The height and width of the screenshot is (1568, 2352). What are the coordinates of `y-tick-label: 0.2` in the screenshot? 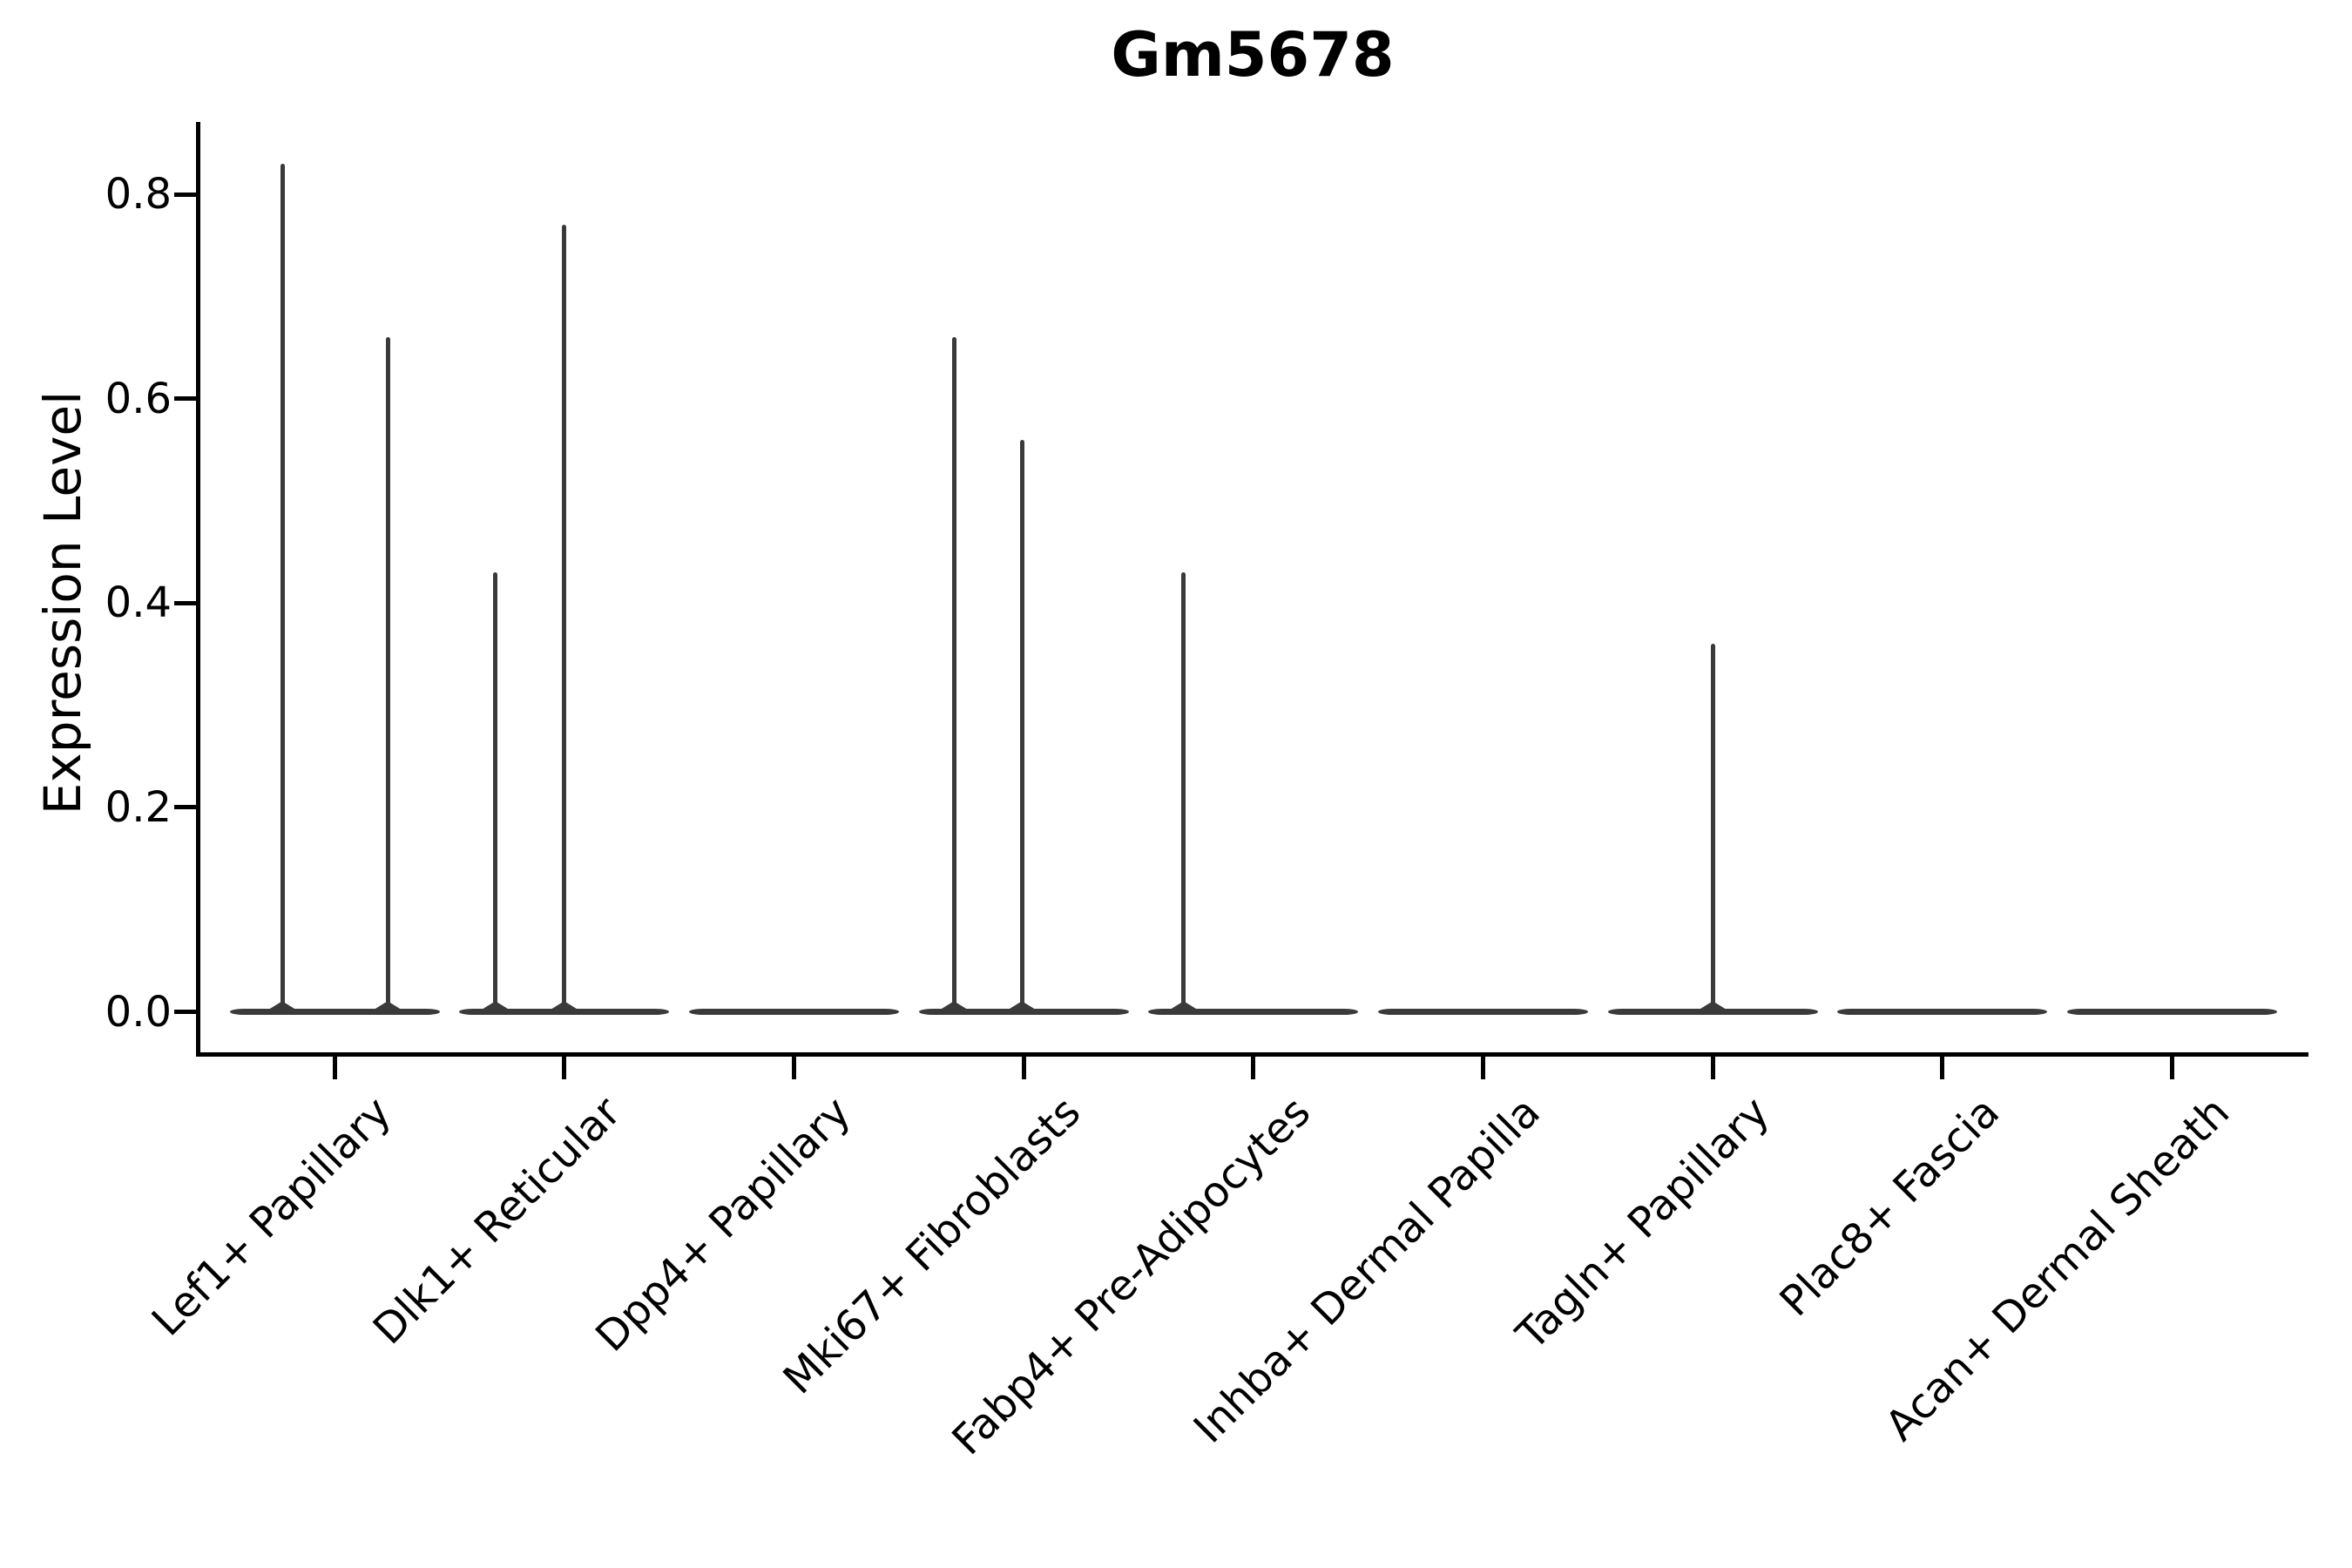 It's located at (138, 807).